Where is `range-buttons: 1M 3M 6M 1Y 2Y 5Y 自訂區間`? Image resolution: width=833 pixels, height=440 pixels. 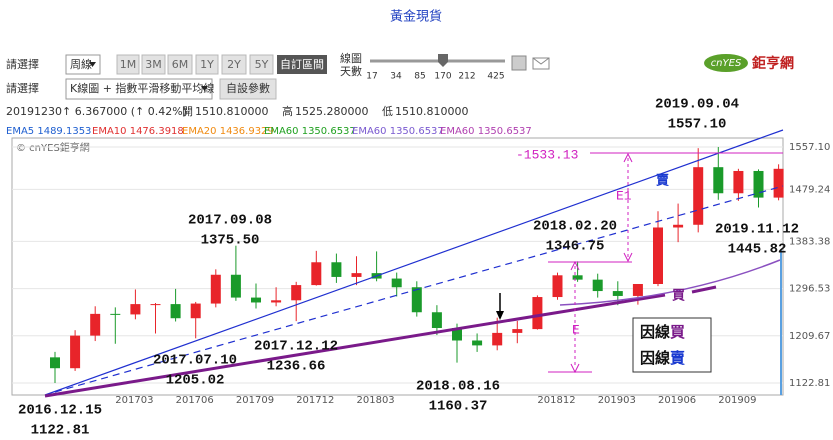
range-buttons: 1M 3M 6M 1Y 2Y 5Y 自訂區間 is located at coordinates (221, 64).